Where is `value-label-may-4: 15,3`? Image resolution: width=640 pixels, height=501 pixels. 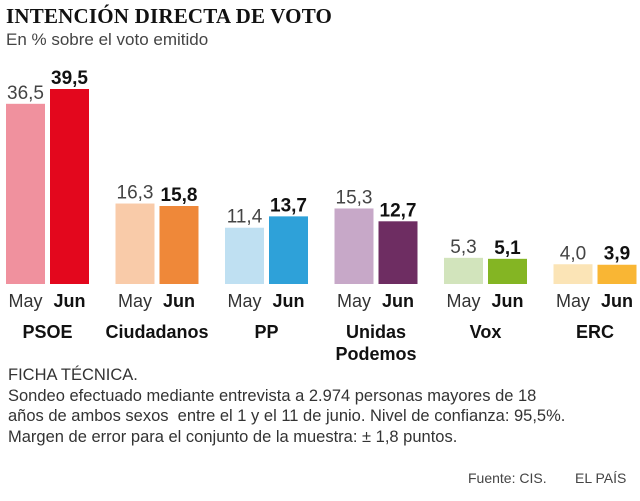 value-label-may-4: 15,3 is located at coordinates (354, 197).